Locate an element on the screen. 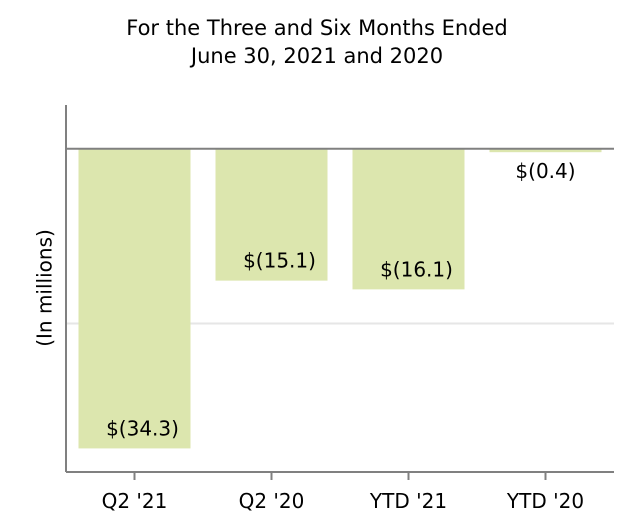 The image size is (634, 532). x-tick-label-2: YTD '21 is located at coordinates (408, 501).